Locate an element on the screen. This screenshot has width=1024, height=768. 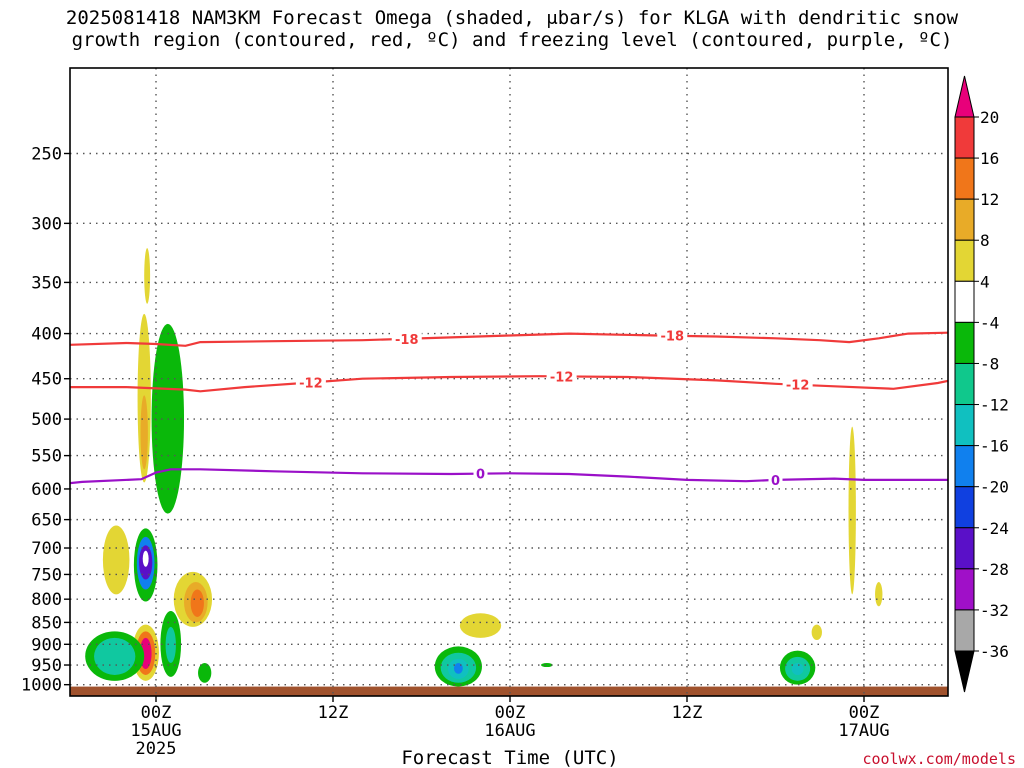
contour--18: -18-18-18 is located at coordinates (509, 338).